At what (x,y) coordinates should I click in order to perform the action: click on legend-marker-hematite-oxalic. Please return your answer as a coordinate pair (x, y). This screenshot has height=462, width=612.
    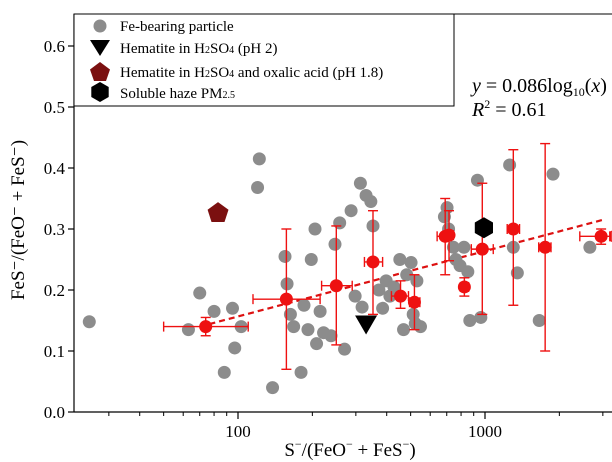
    Looking at the image, I should click on (100, 71).